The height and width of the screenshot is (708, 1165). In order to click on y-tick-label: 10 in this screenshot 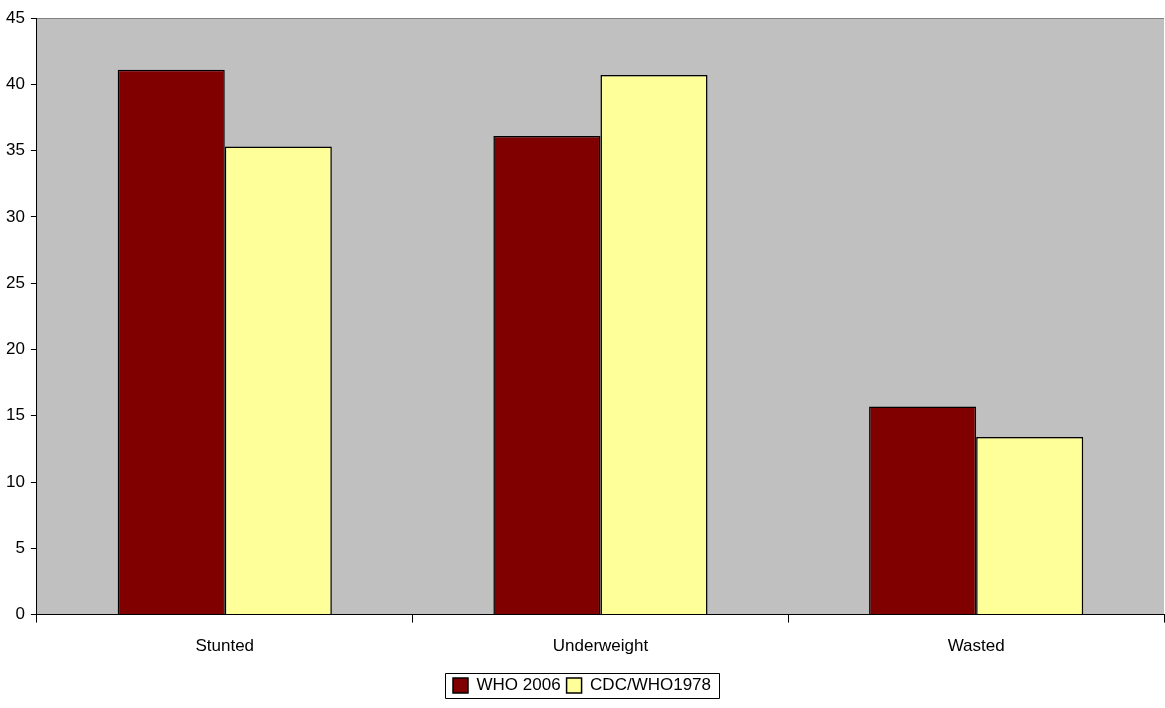, I will do `click(15, 481)`.